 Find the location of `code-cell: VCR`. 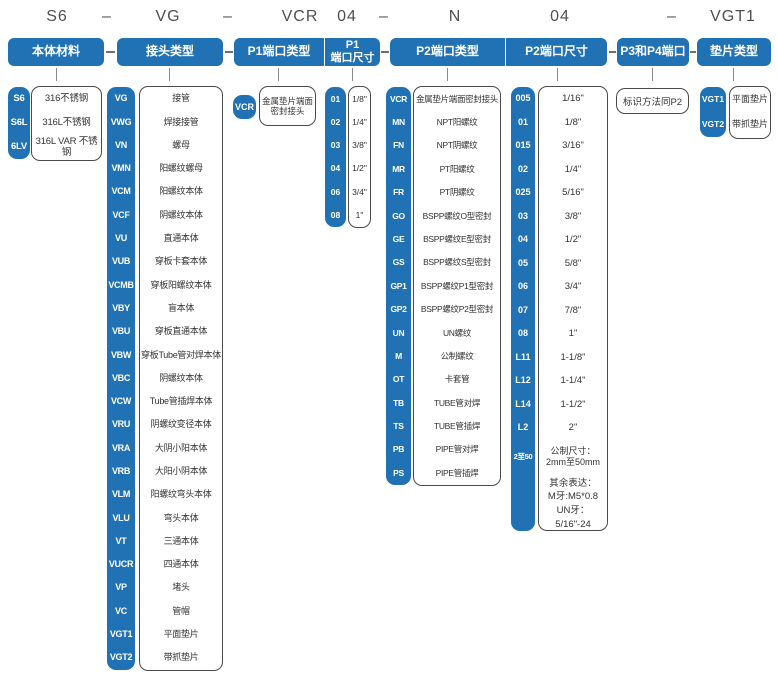

code-cell: VCR is located at coordinates (398, 98).